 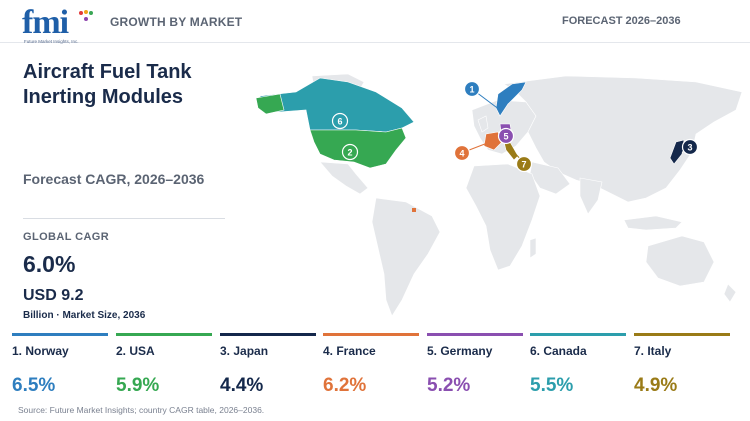 I want to click on india-shape, so click(x=591, y=196).